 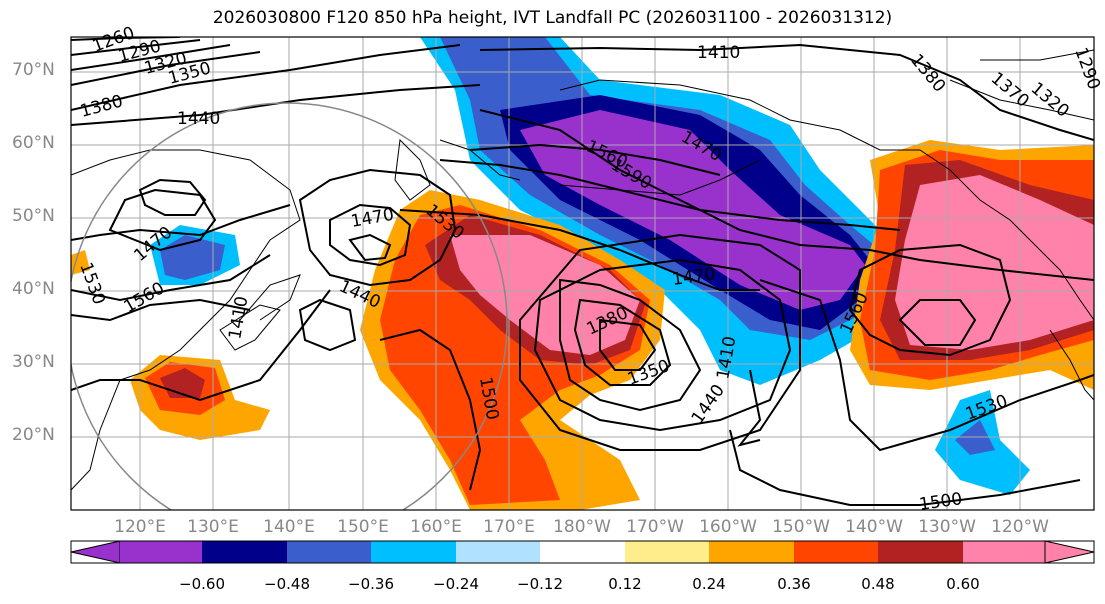 I want to click on colorbar-tick-label: 0.48, so click(x=878, y=584).